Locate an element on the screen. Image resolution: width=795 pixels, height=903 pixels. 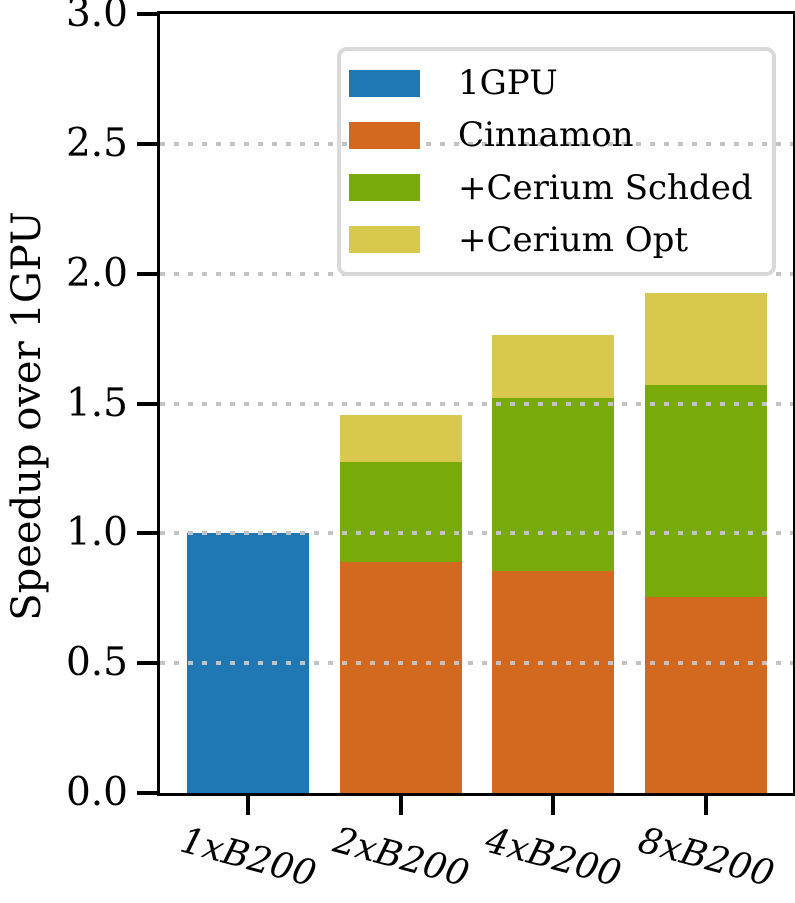
legend-swatch-1GPU is located at coordinates (384, 83).